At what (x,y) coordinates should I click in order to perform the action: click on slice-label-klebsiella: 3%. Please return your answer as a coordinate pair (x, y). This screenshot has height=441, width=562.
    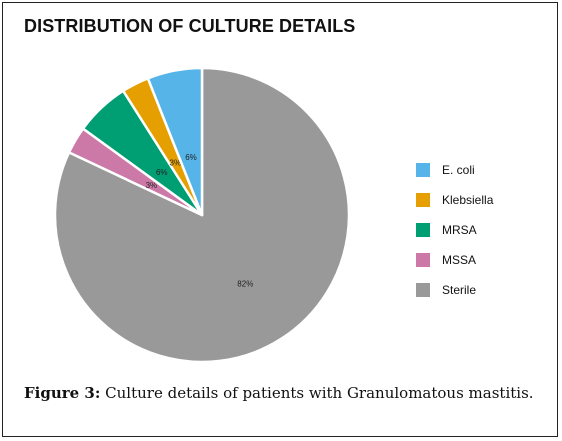
    Looking at the image, I should click on (176, 163).